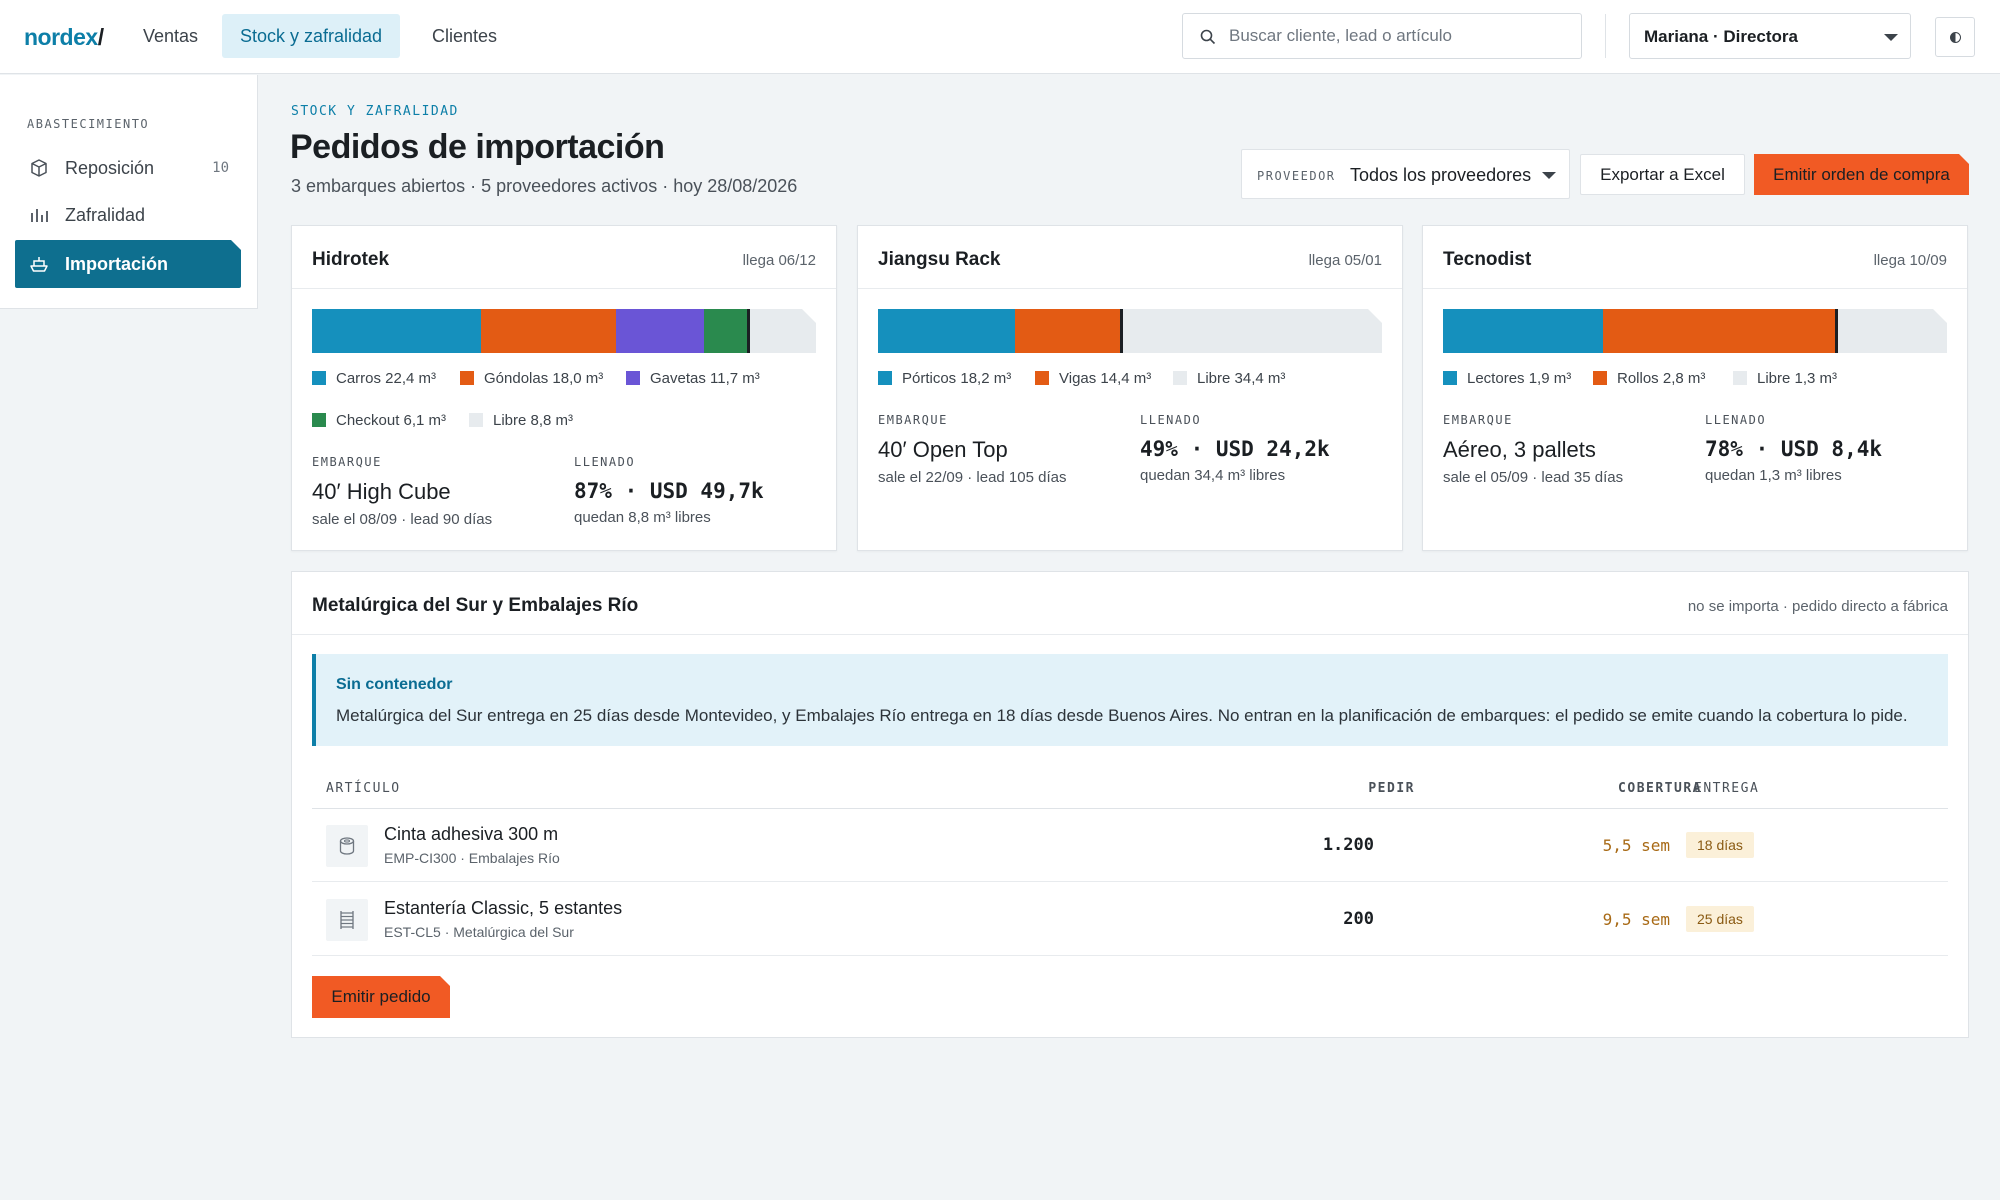  Describe the element at coordinates (471, 834) in the screenshot. I see `item-name: Cinta adhesiva 300 m` at that location.